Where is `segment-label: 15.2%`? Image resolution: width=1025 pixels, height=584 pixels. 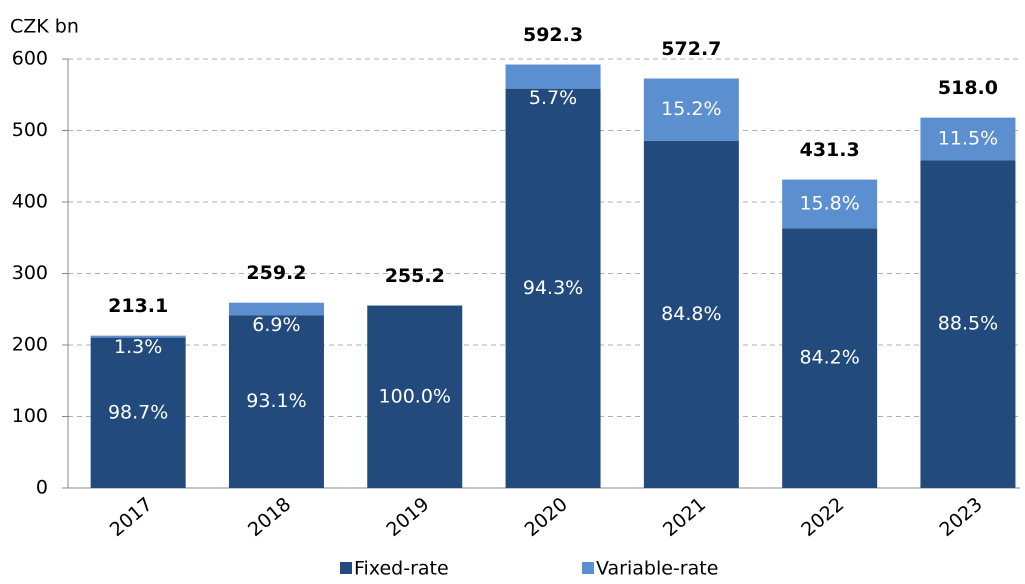 segment-label: 15.2% is located at coordinates (691, 109).